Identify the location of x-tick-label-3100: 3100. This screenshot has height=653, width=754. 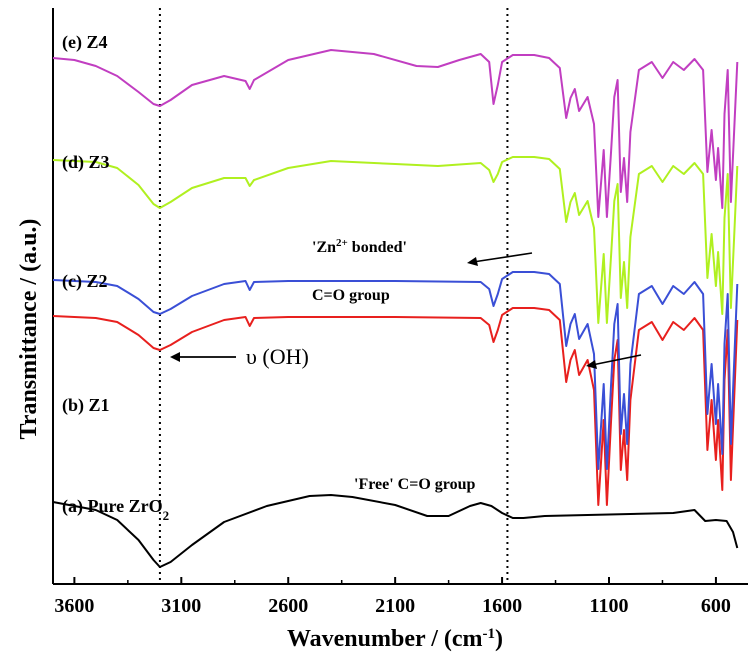
(181, 606).